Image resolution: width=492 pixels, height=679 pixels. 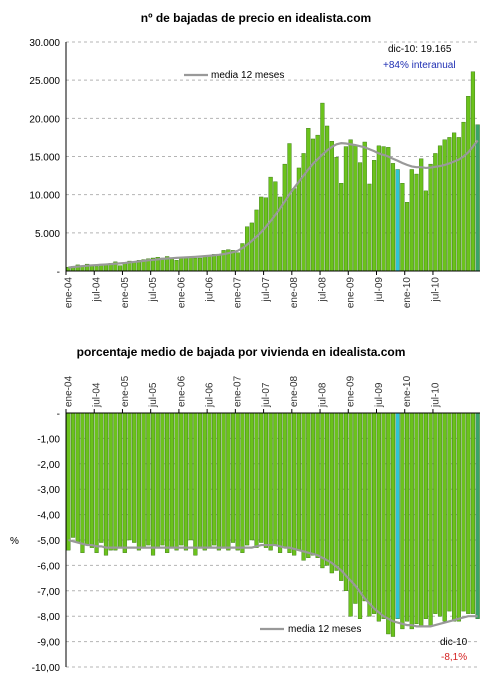 What do you see at coordinates (125, 293) in the screenshot?
I see `x-tick-label: ene-05` at bounding box center [125, 293].